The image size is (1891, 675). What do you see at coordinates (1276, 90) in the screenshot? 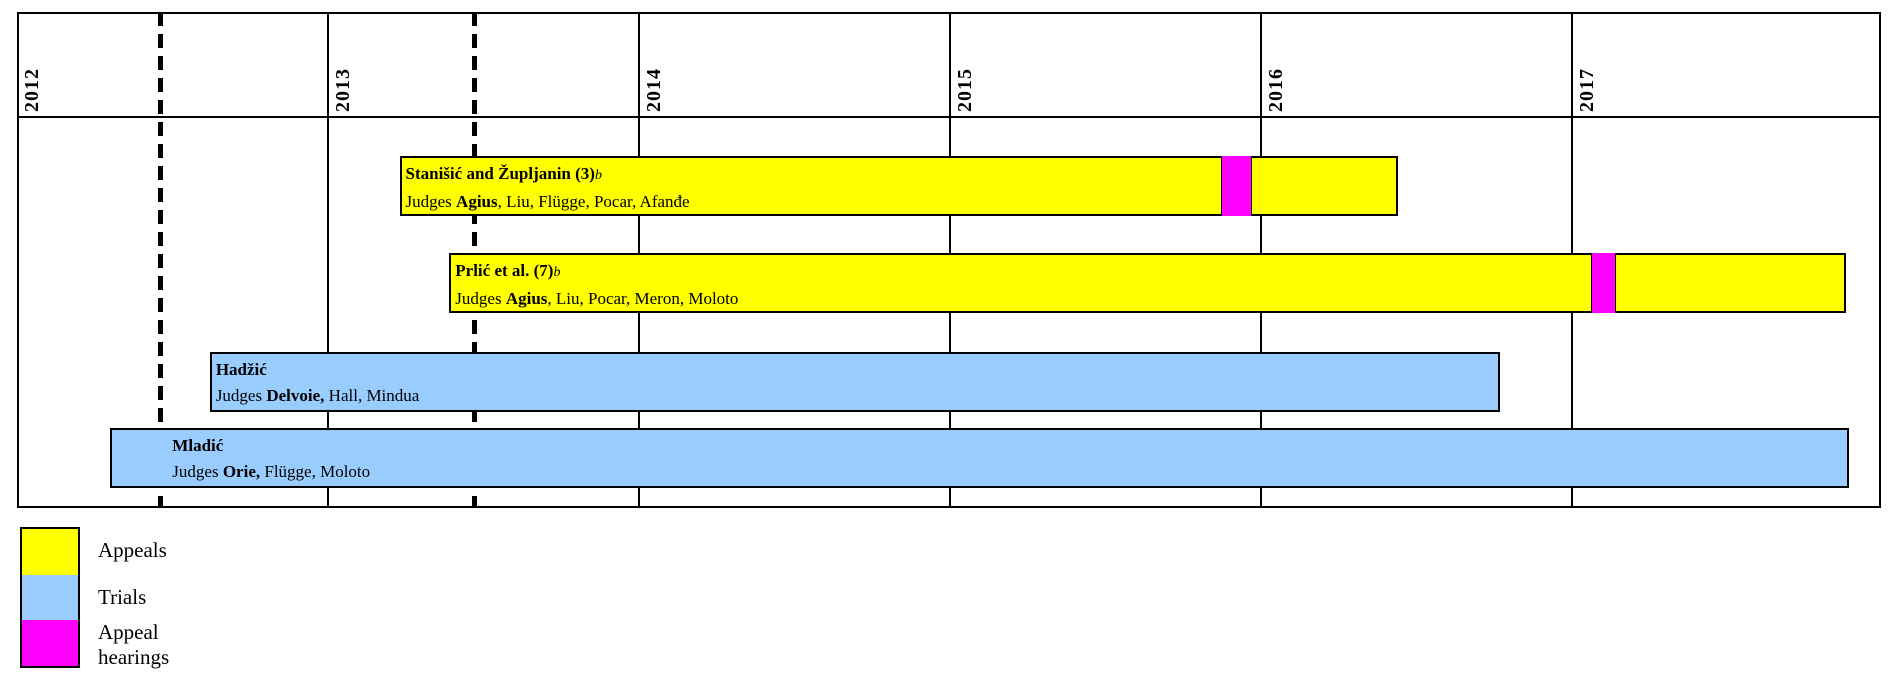
I see `year-label-2016: 2016` at bounding box center [1276, 90].